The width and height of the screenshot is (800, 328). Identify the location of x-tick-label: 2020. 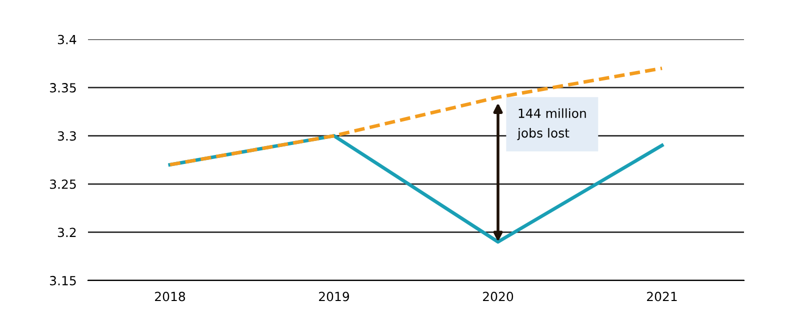
(498, 297).